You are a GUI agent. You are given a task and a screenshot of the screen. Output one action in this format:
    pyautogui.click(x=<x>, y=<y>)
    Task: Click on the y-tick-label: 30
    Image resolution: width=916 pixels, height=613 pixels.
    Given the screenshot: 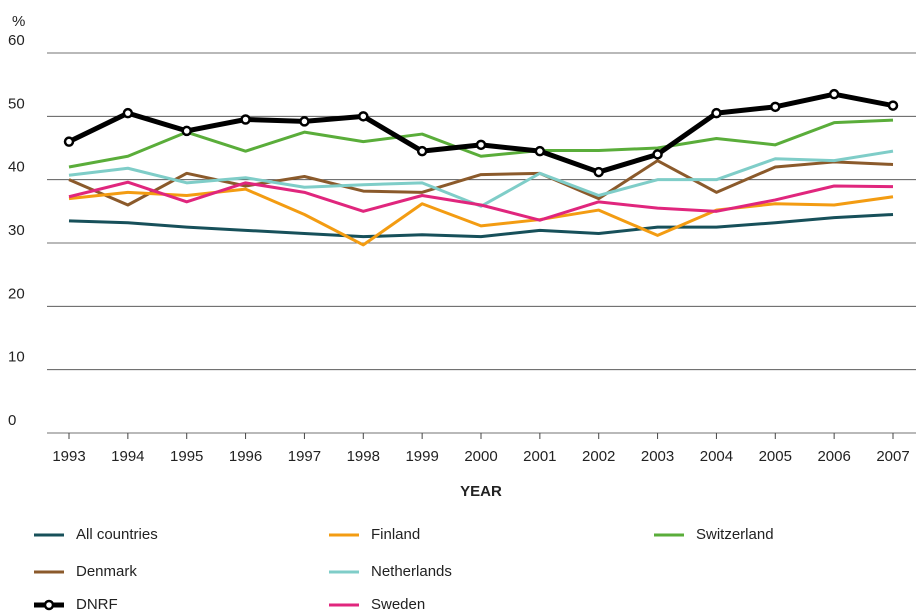 What is the action you would take?
    pyautogui.click(x=16, y=230)
    